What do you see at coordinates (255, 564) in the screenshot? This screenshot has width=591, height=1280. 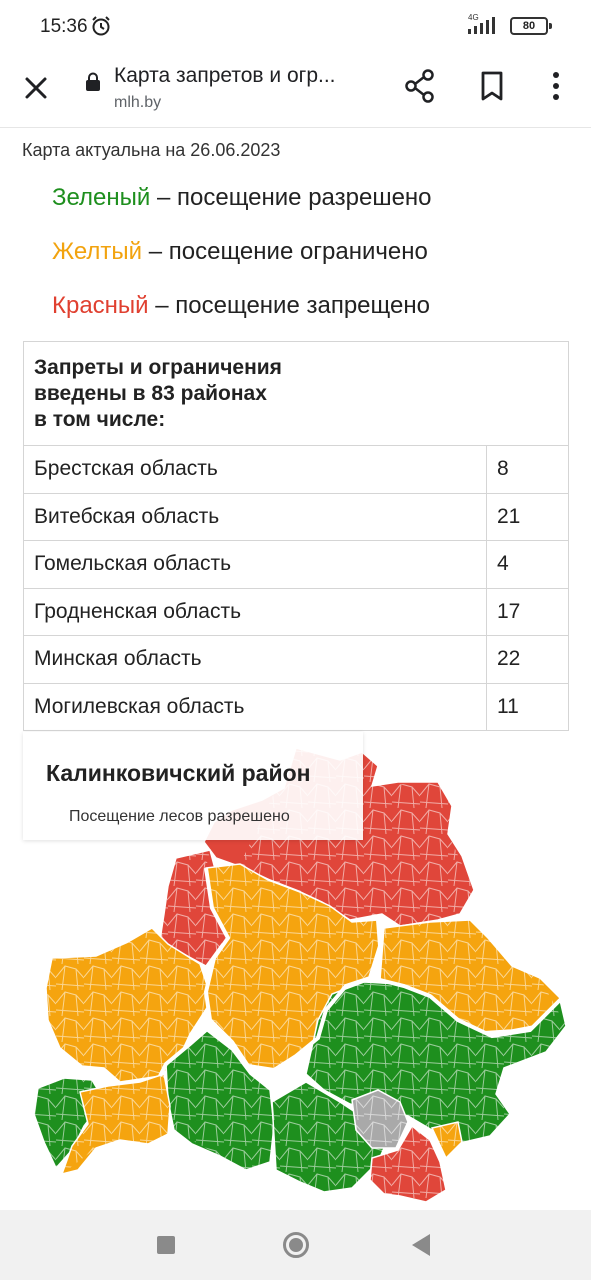 I see `region-name: Гомельская область` at bounding box center [255, 564].